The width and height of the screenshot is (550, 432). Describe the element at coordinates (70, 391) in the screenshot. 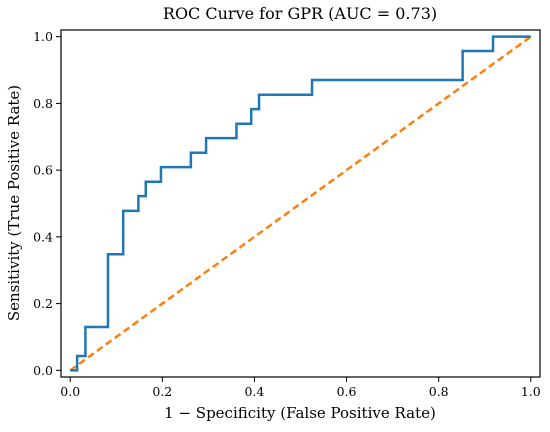

I see `x-tick-label: 0.0` at that location.